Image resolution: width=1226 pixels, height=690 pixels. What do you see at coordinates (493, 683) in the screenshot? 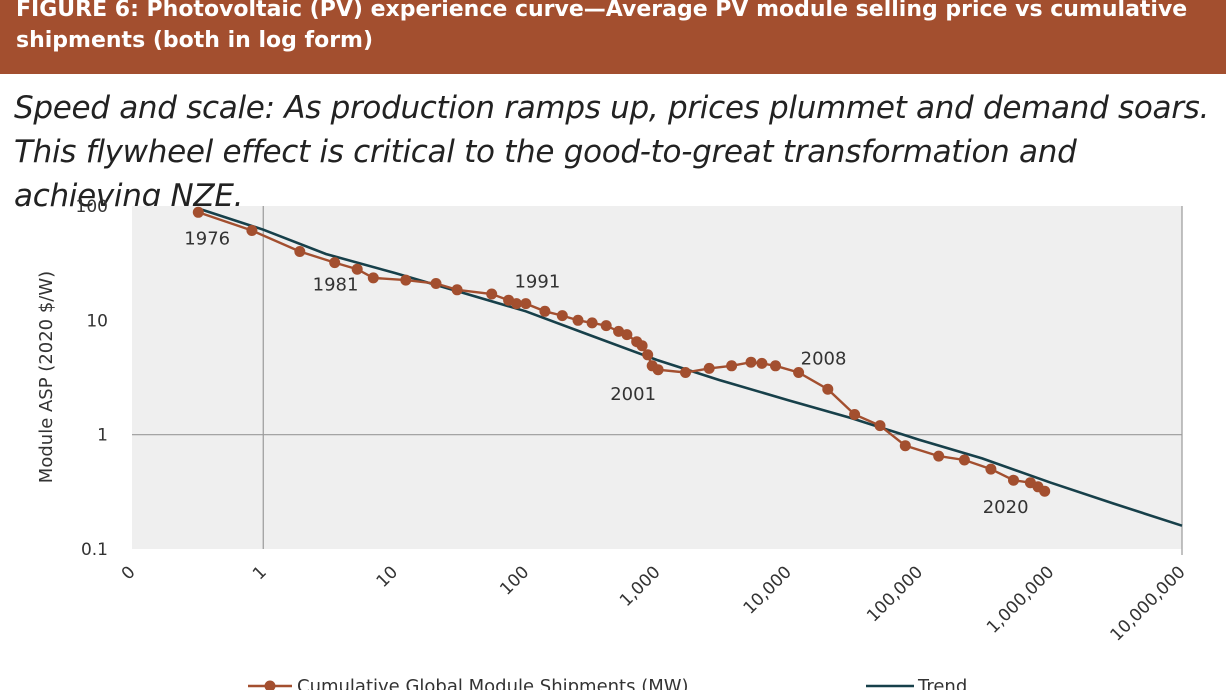
I see `legend-shipments-label: Cumulative Global Module Shipments (MW)` at bounding box center [493, 683].